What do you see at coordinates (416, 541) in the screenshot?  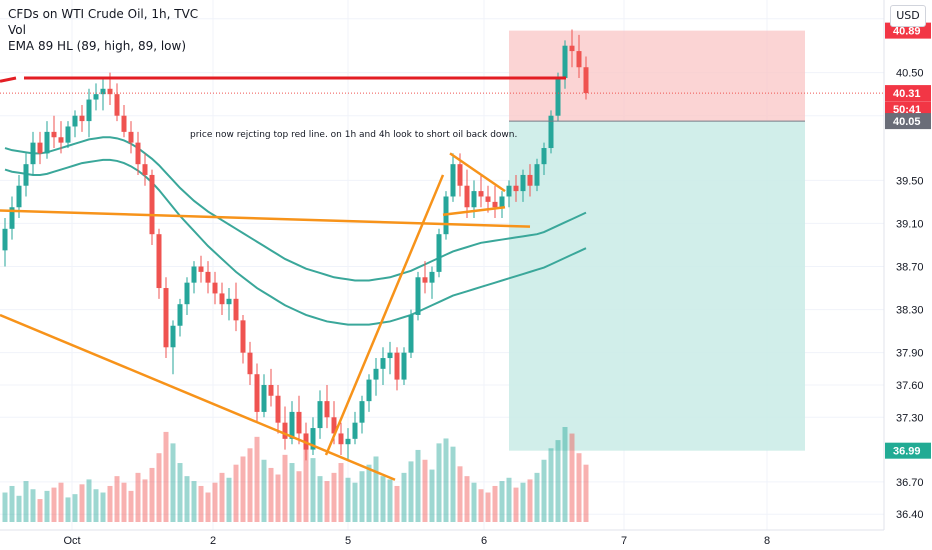 I see `time-axis: Oct 2 5 6 7 8` at bounding box center [416, 541].